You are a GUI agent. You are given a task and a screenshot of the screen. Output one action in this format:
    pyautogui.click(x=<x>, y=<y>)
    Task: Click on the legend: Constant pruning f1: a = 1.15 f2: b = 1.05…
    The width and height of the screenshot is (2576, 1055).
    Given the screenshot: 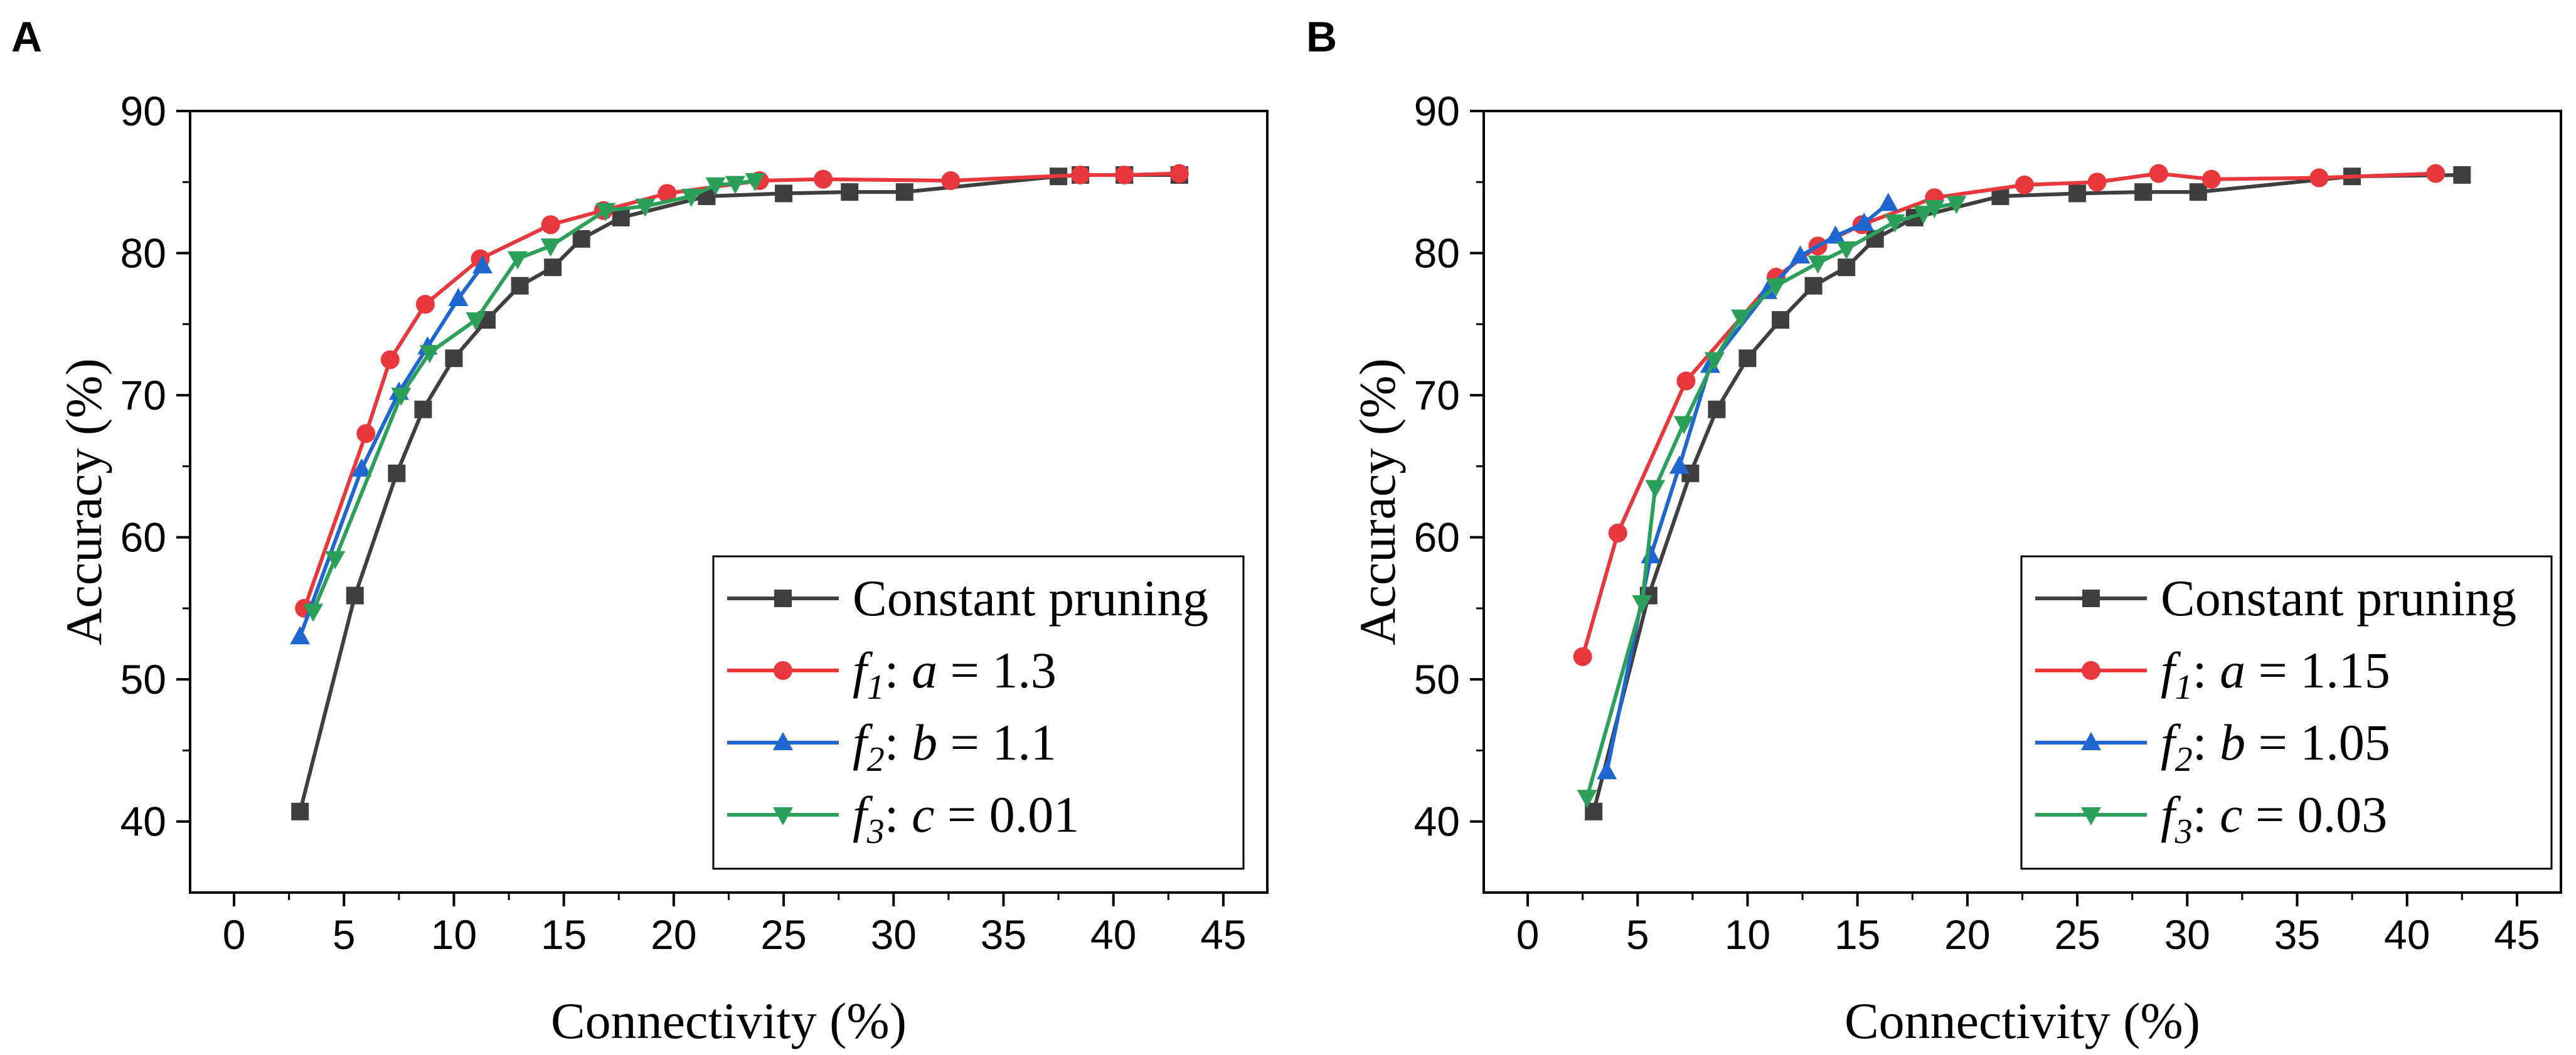 What is the action you would take?
    pyautogui.click(x=2286, y=713)
    